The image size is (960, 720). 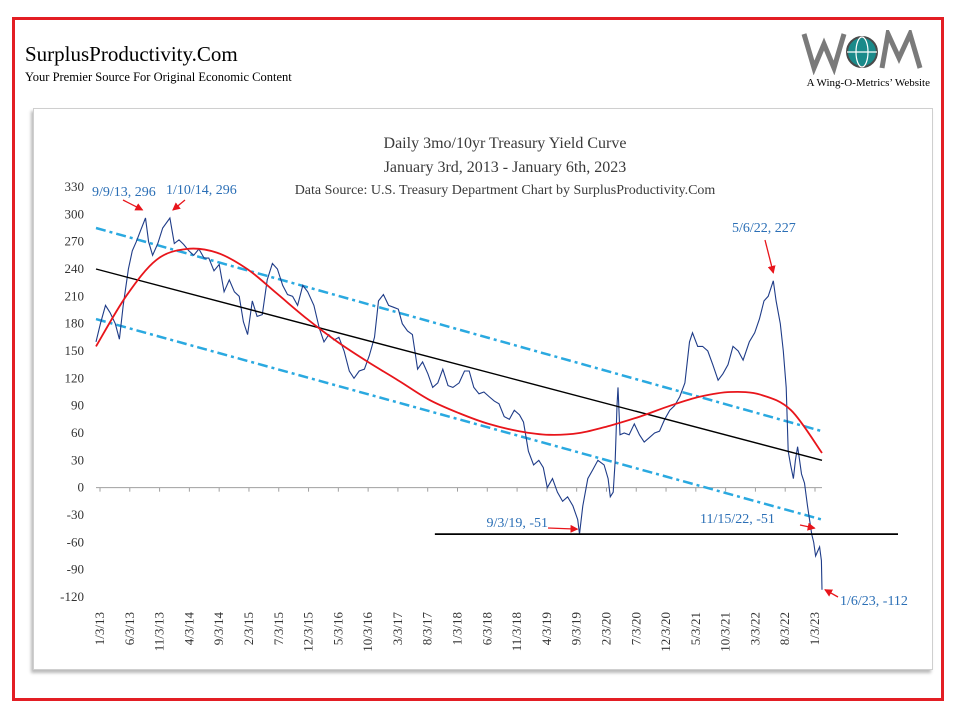 I want to click on x-tick-label: 3/3/17, so click(x=397, y=629).